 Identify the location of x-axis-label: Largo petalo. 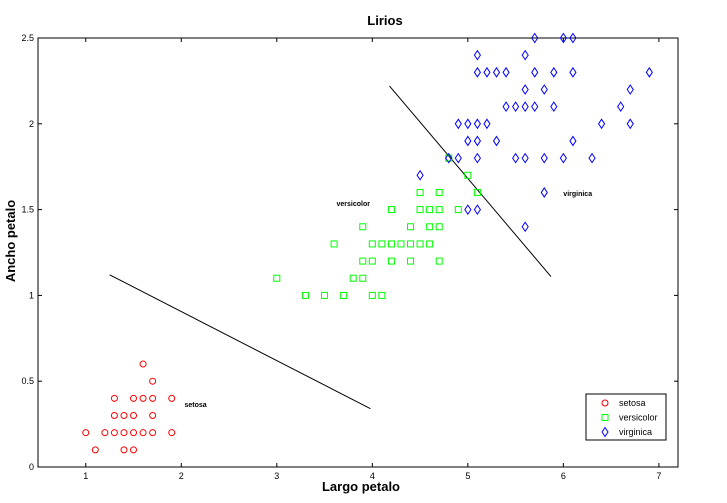
(361, 486).